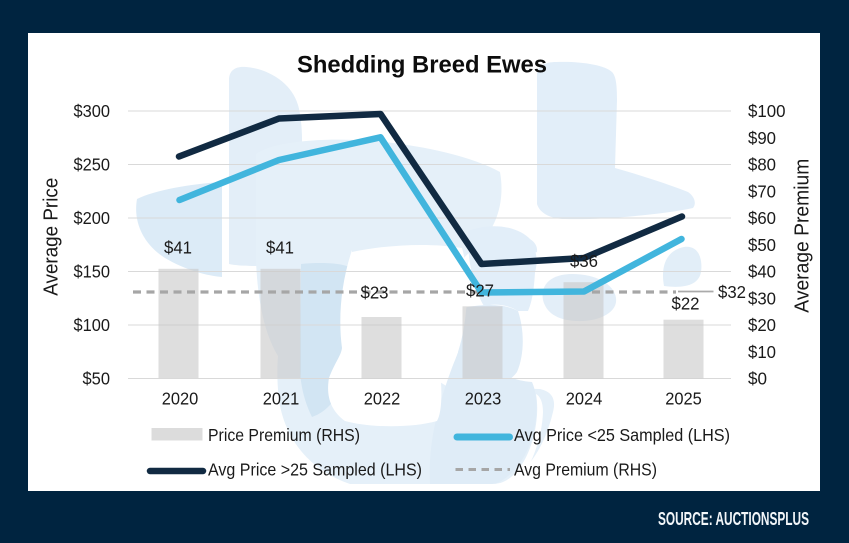  Describe the element at coordinates (585, 470) in the screenshot. I see `svg-text: Avg Premium (RHS)` at that location.